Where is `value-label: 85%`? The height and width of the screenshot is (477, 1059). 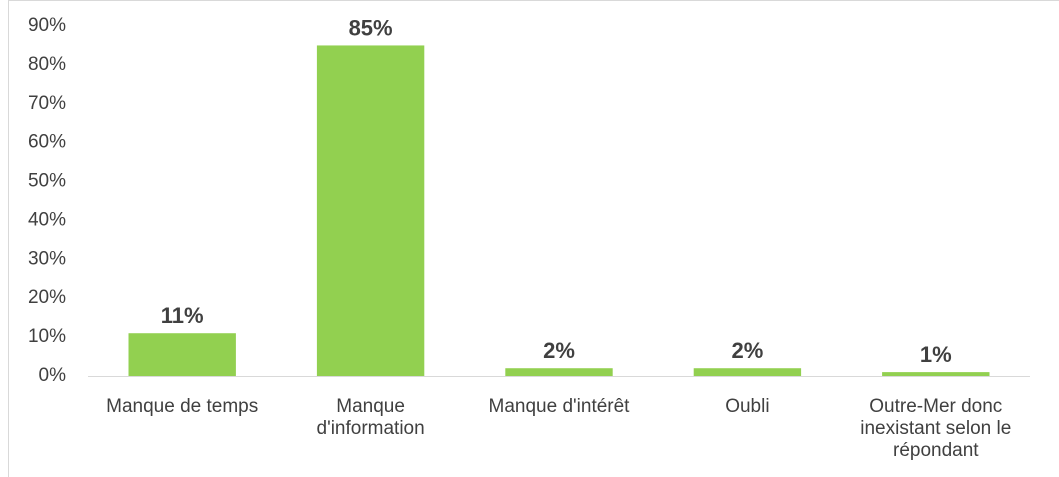
value-label: 85% is located at coordinates (371, 27).